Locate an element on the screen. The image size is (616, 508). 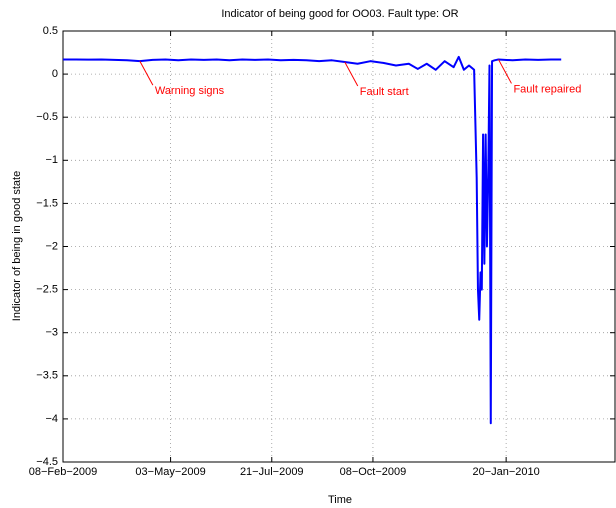
y-tick-label: −1 is located at coordinates (51, 160).